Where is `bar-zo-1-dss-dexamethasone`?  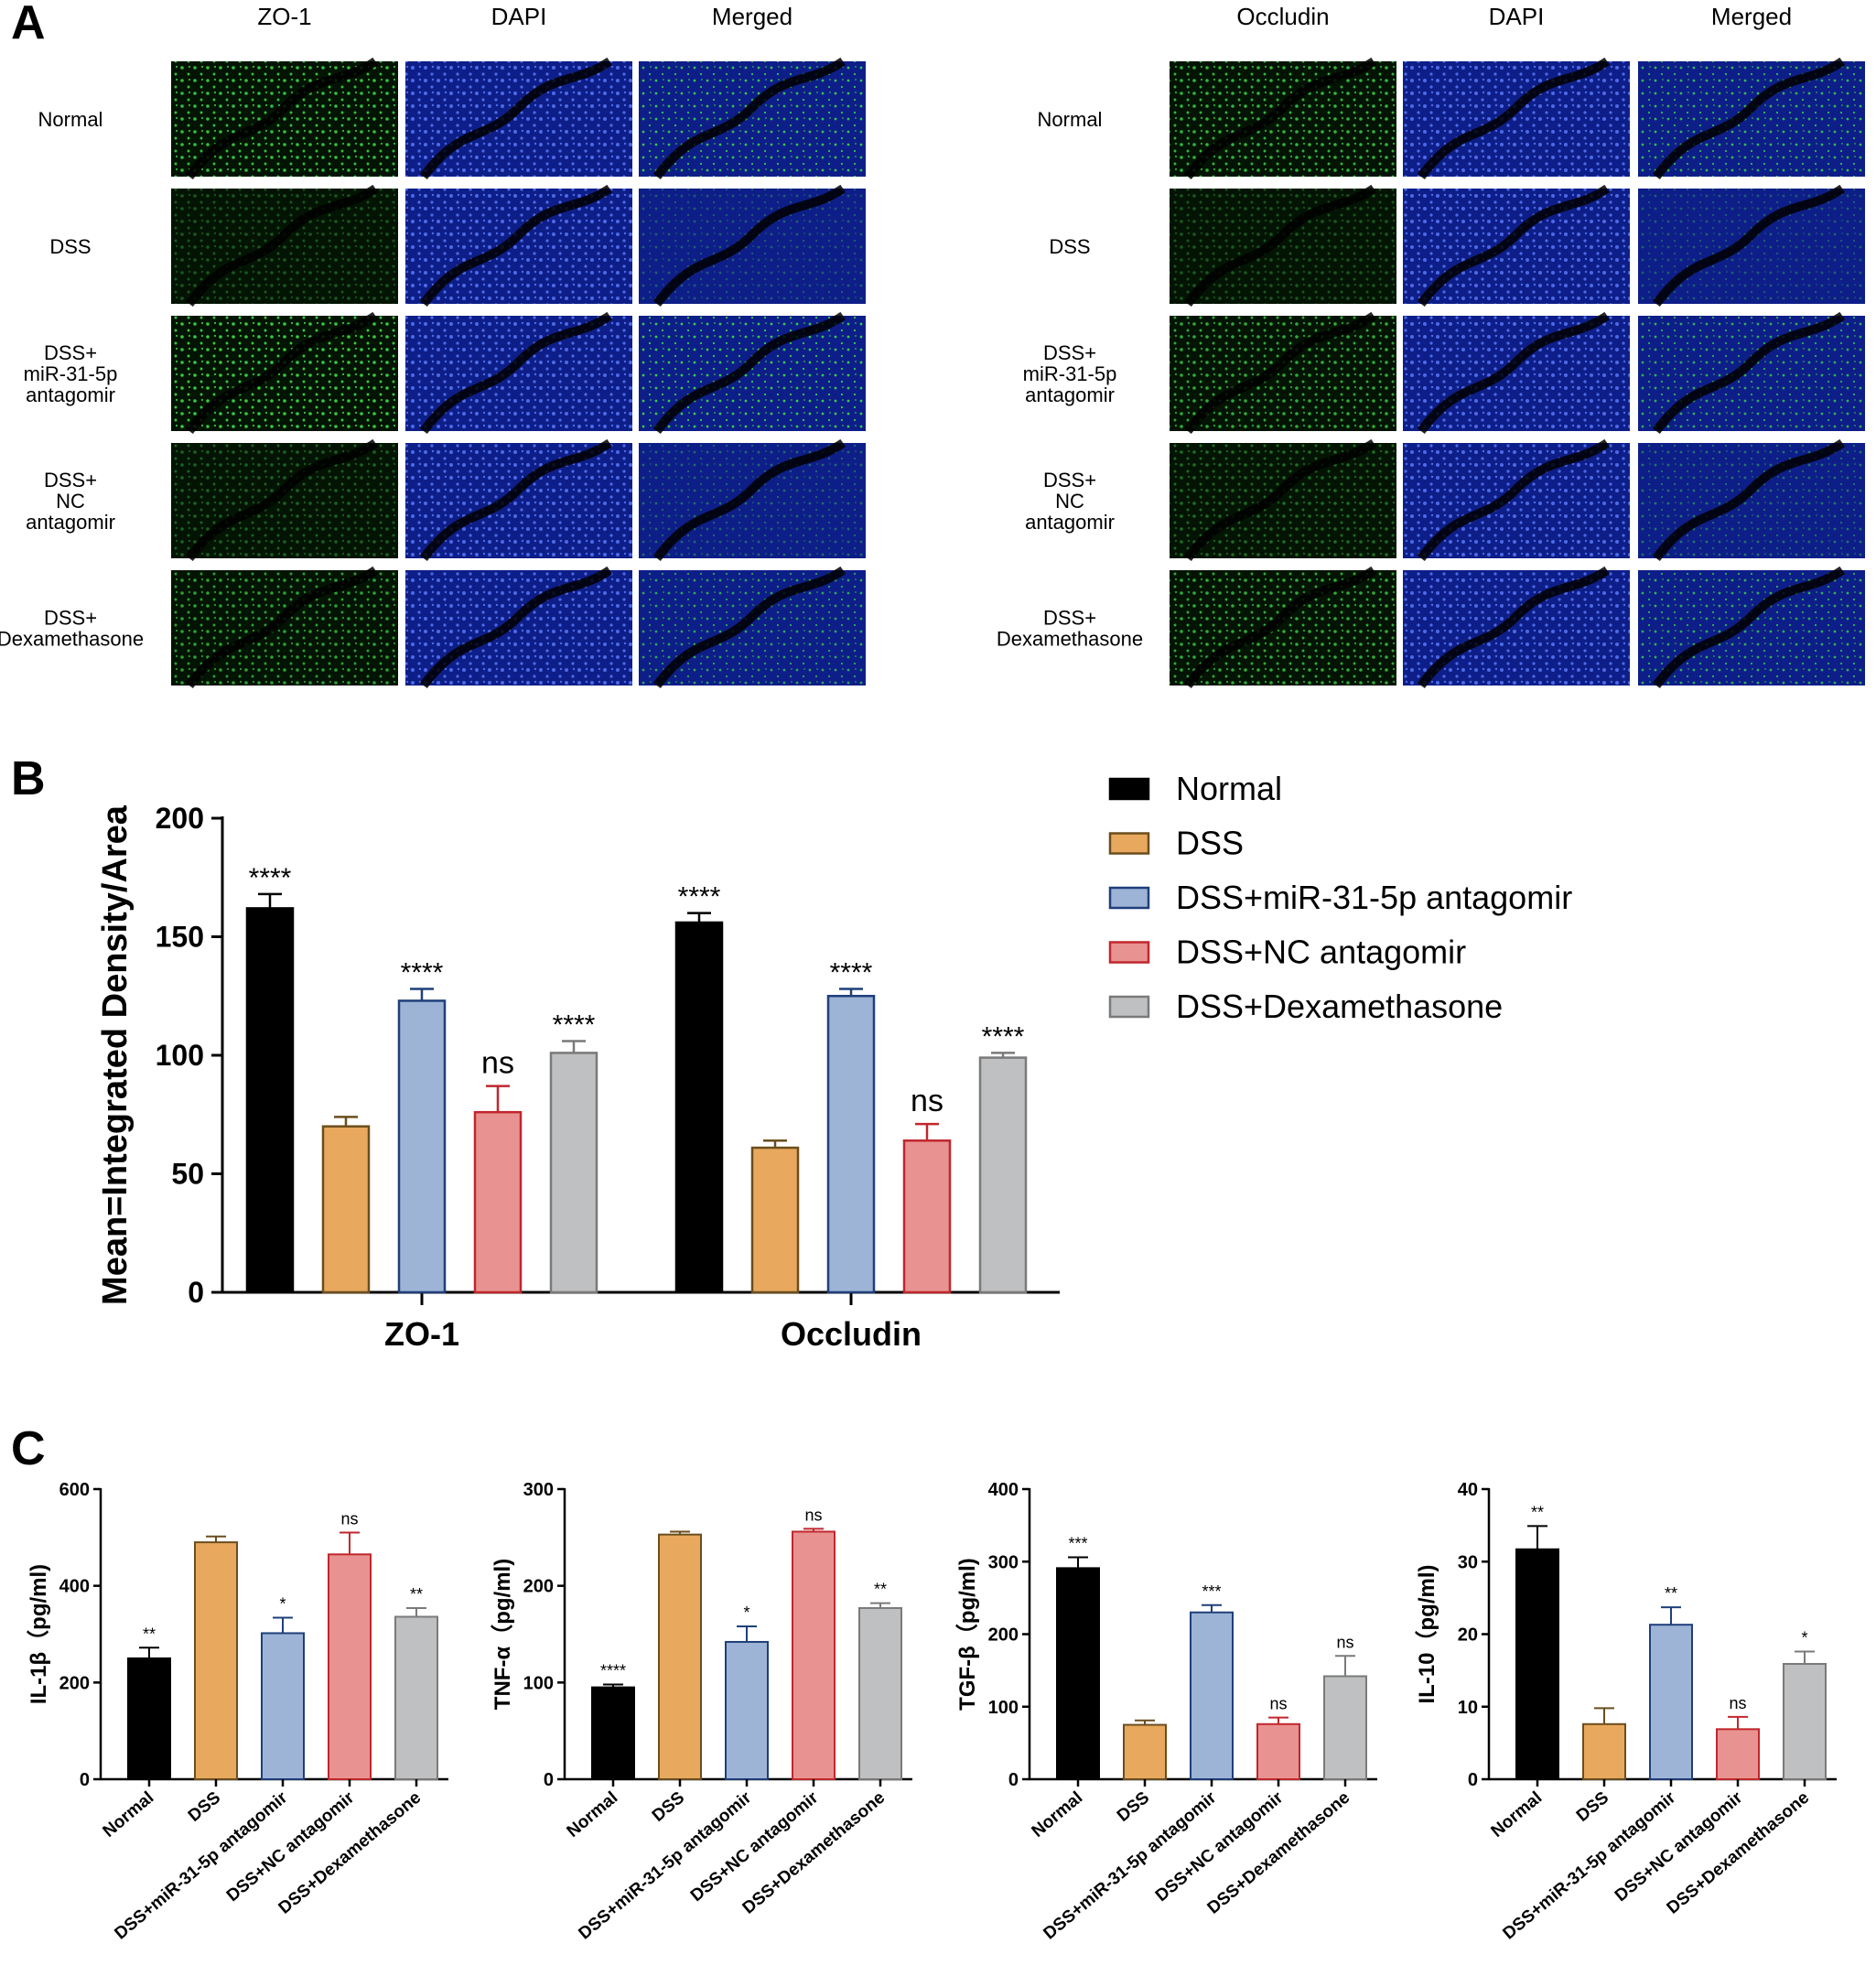 bar-zo-1-dss-dexamethasone is located at coordinates (573, 1173).